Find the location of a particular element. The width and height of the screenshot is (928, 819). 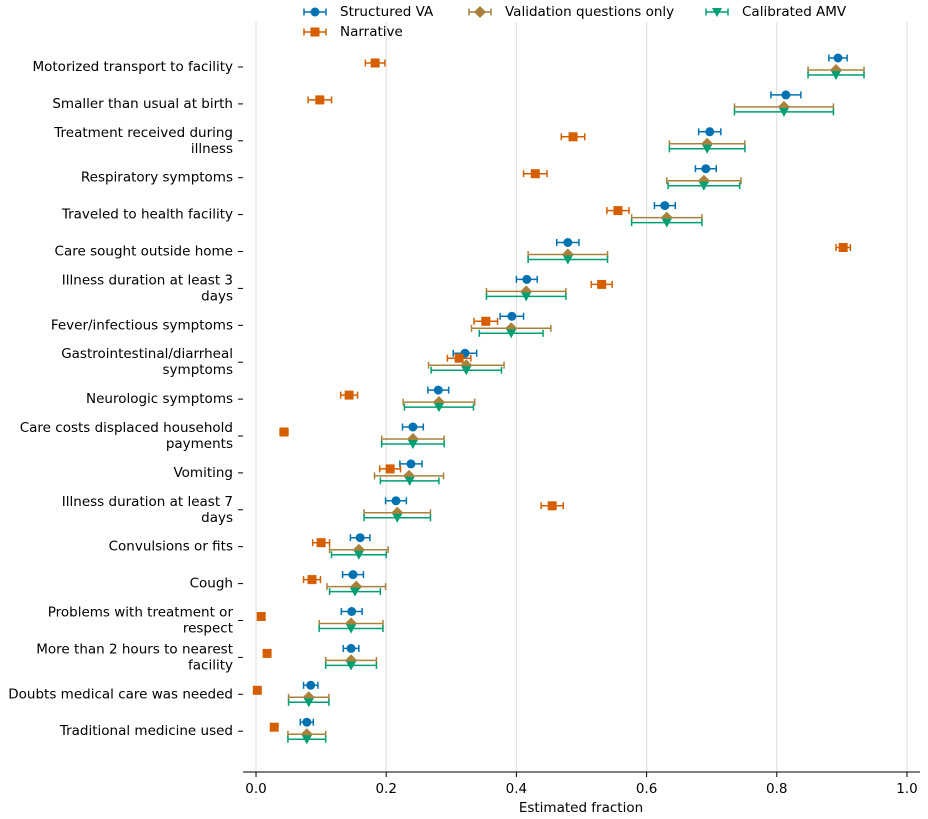

y-tick-label: More than 2 hours to nearest facility is located at coordinates (134, 657).